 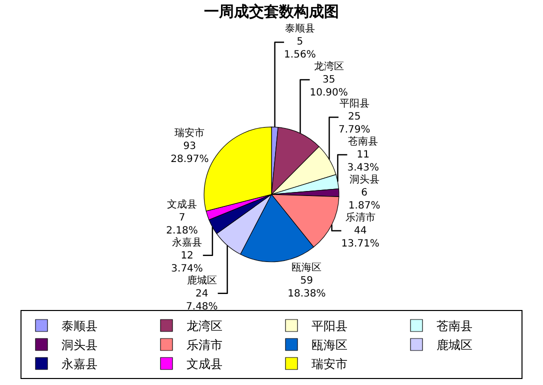 I want to click on legend-label: 平阳县, so click(x=330, y=326).